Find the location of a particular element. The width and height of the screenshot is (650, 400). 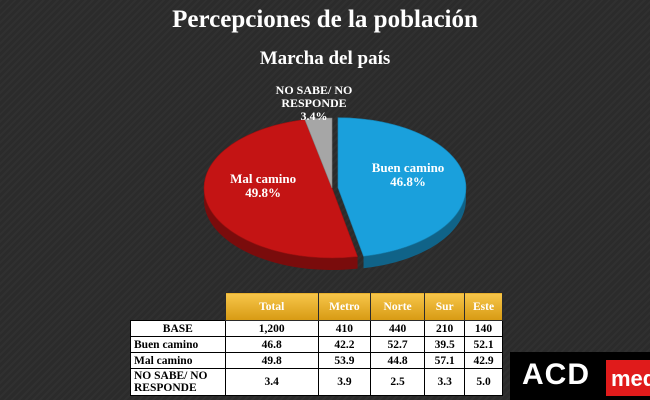

table-cell: 46.8 is located at coordinates (271, 344).